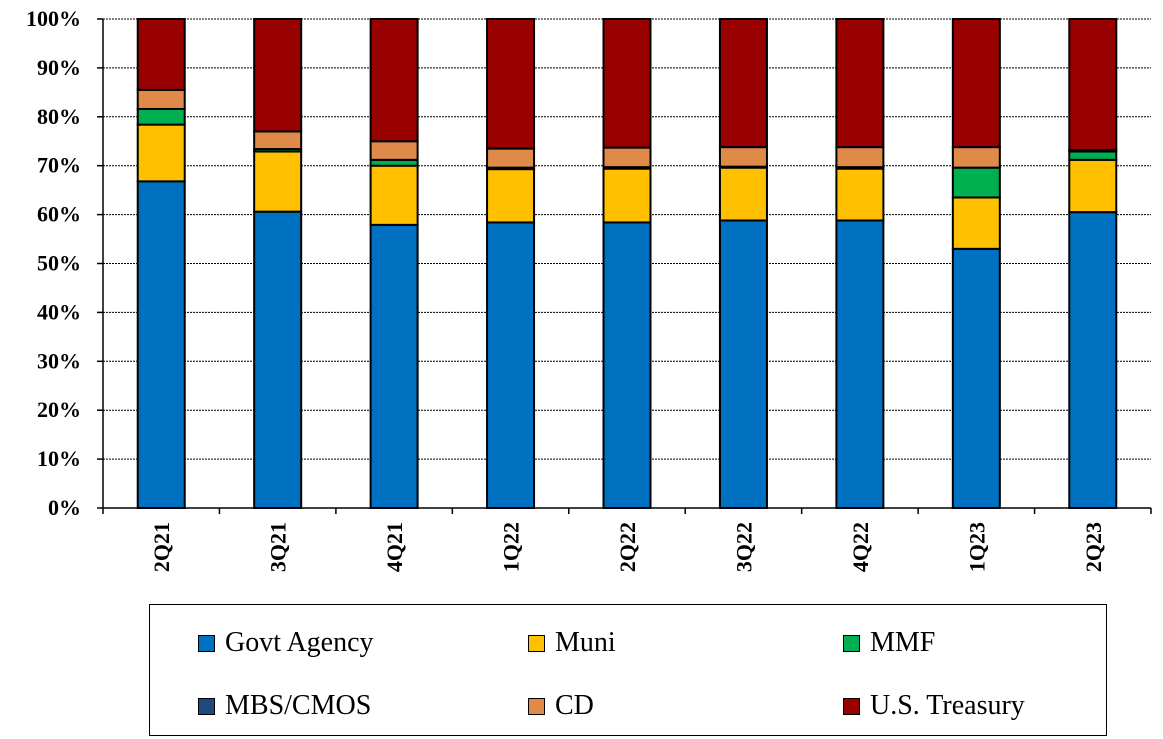 Image resolution: width=1163 pixels, height=739 pixels. What do you see at coordinates (511, 84) in the screenshot?
I see `bar-segment-u-s-treasury-1q22` at bounding box center [511, 84].